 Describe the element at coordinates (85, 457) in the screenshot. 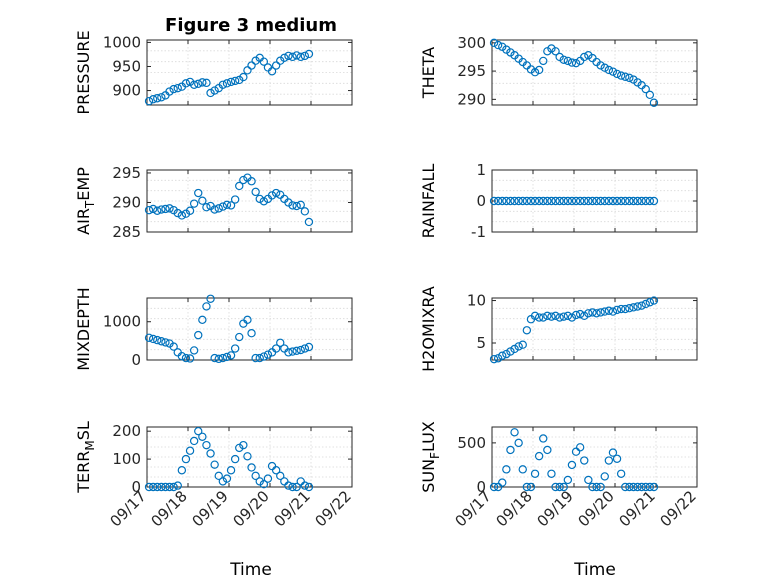

I see `y-axis-label: TERRMSL` at that location.